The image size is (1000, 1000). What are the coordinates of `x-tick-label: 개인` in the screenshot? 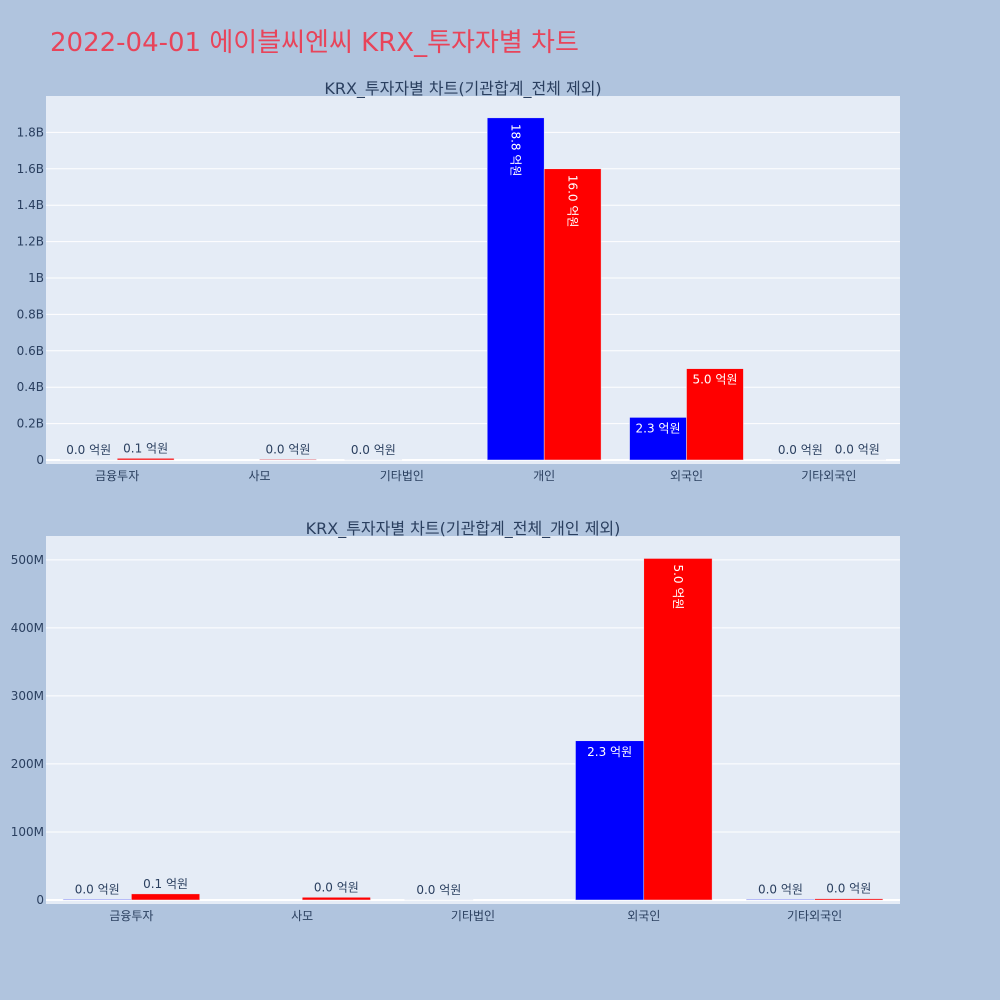 It's located at (544, 476).